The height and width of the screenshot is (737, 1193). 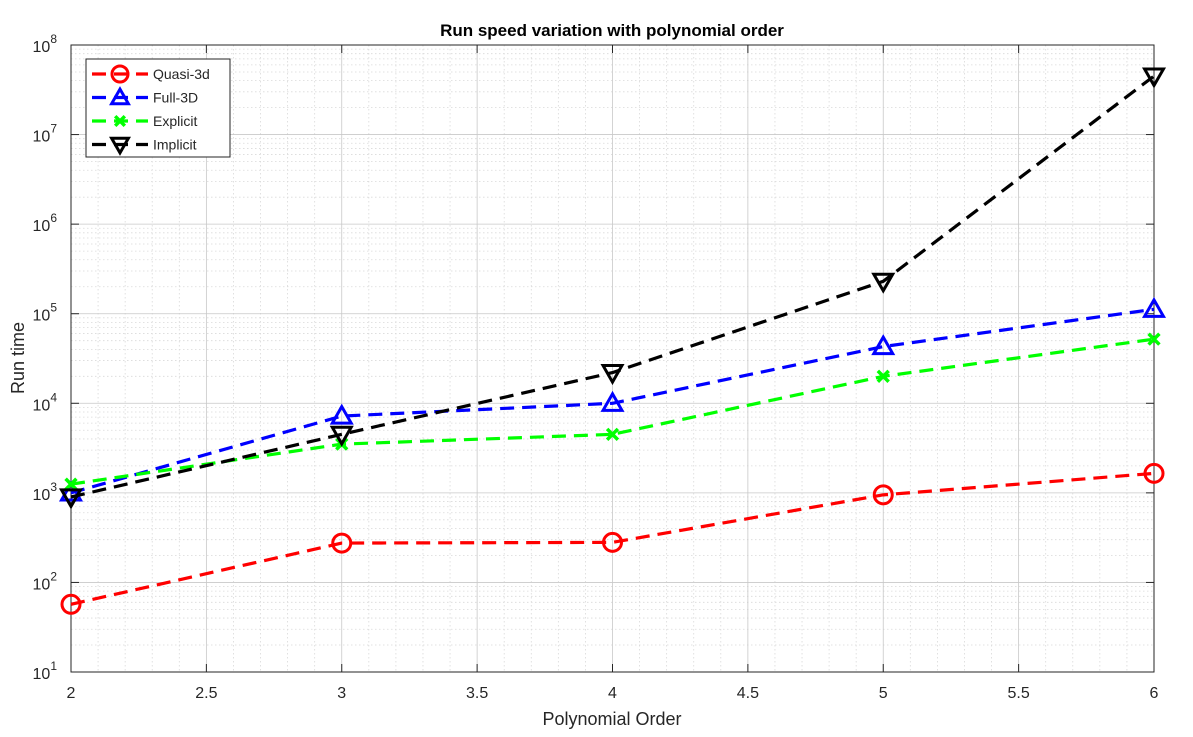 I want to click on legend-item-quasi-3d: Quasi-3d, so click(x=151, y=74).